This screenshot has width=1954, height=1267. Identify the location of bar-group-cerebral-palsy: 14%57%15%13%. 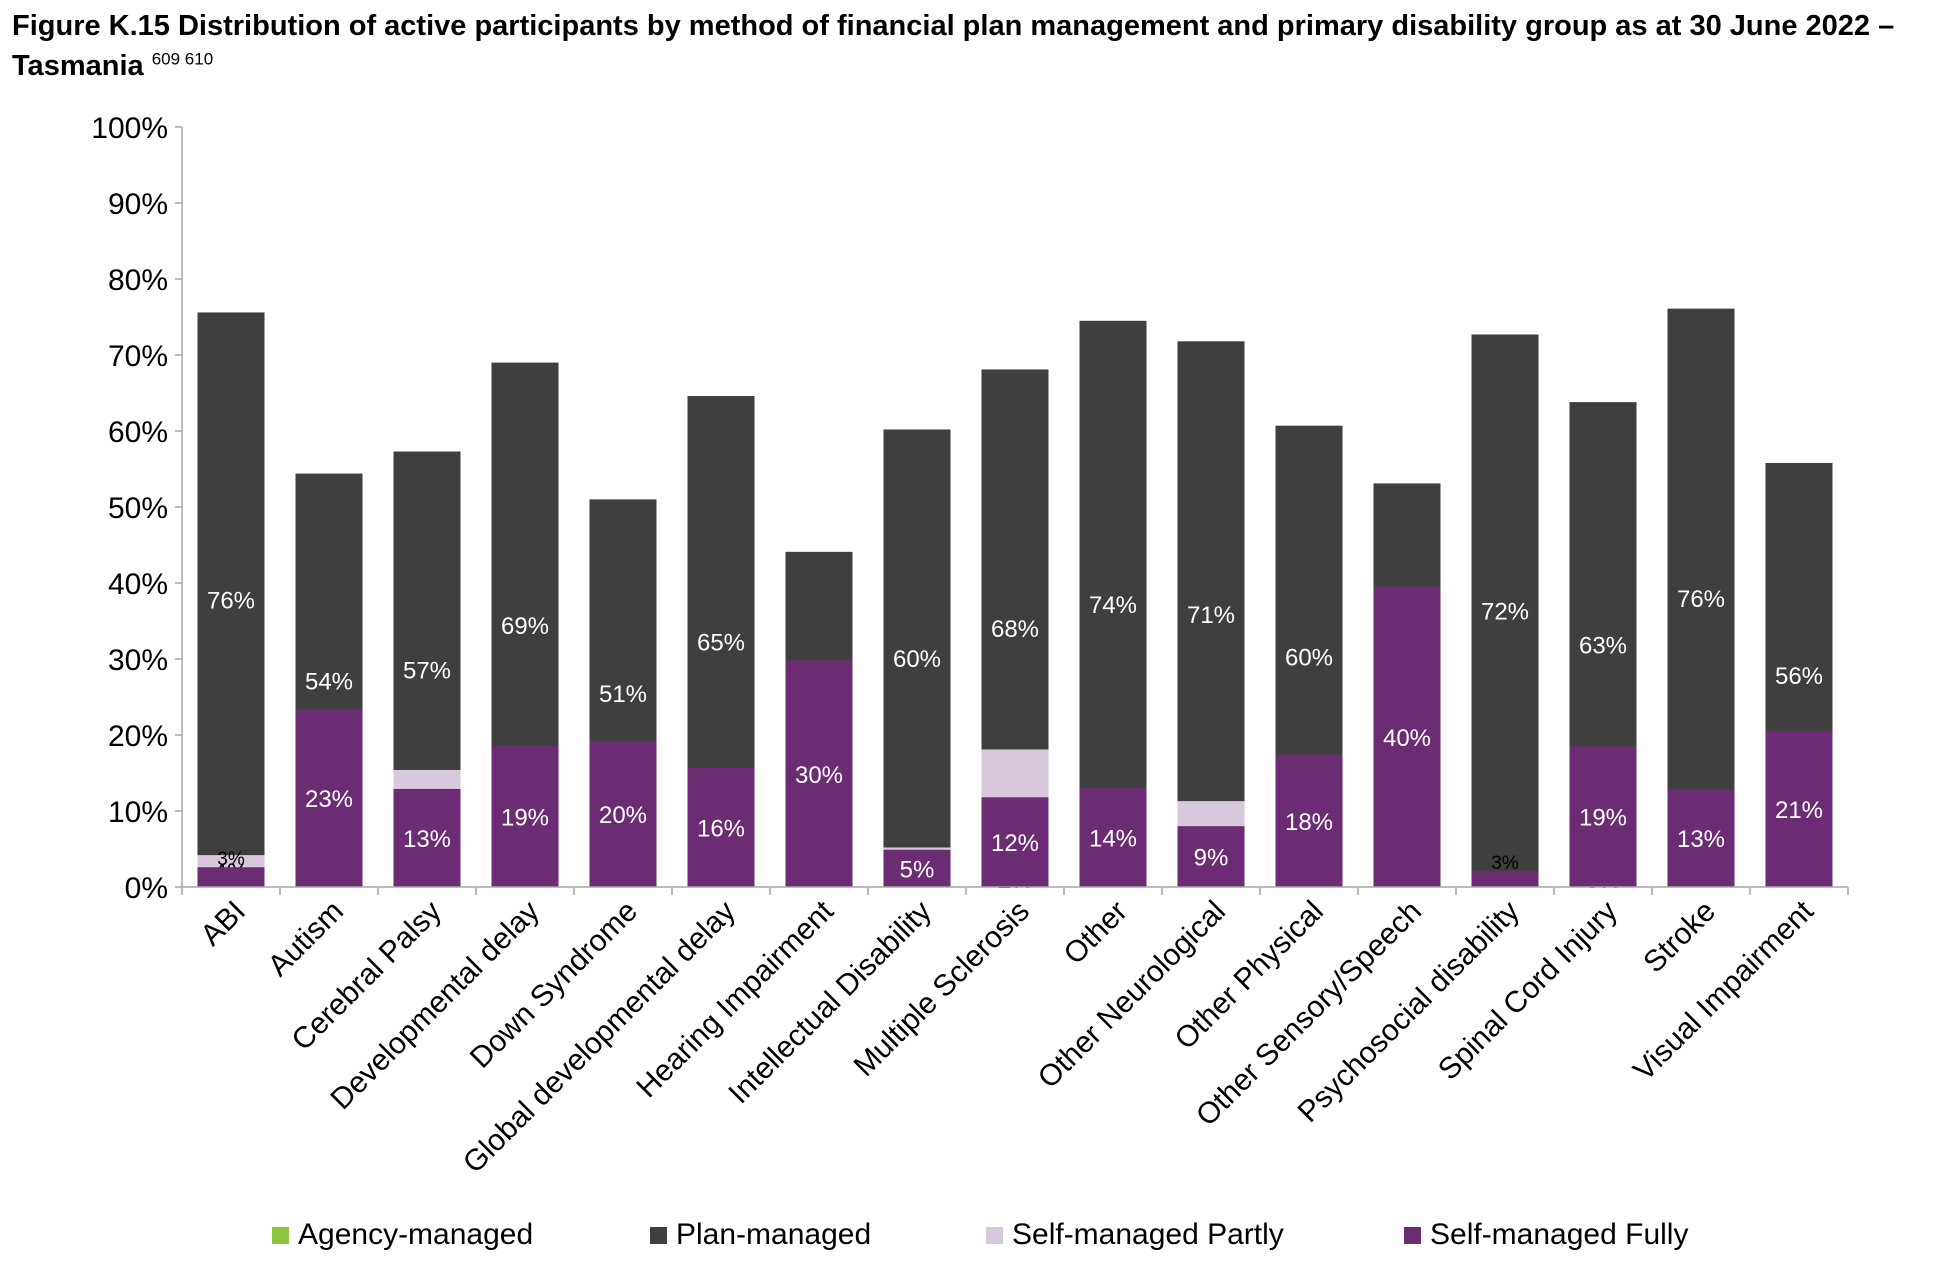
(427, 669).